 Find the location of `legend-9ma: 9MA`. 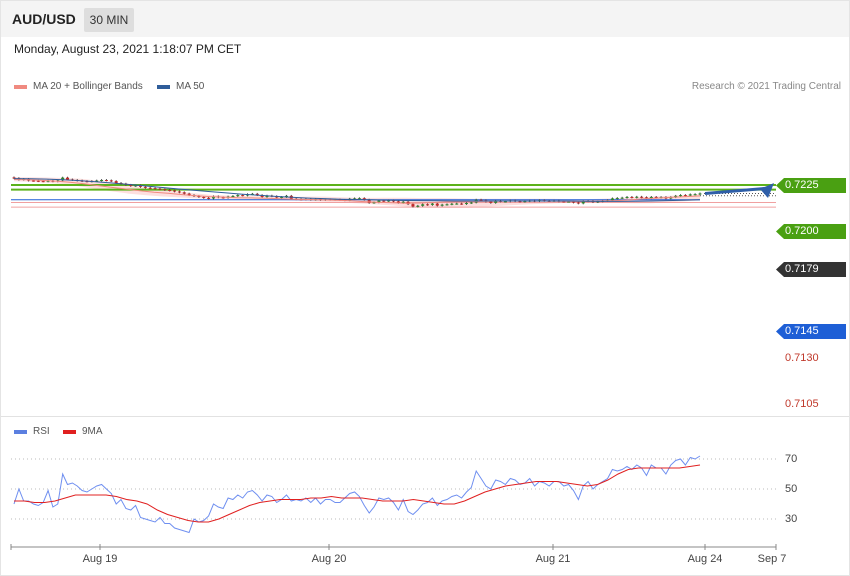

legend-9ma: 9MA is located at coordinates (83, 431).